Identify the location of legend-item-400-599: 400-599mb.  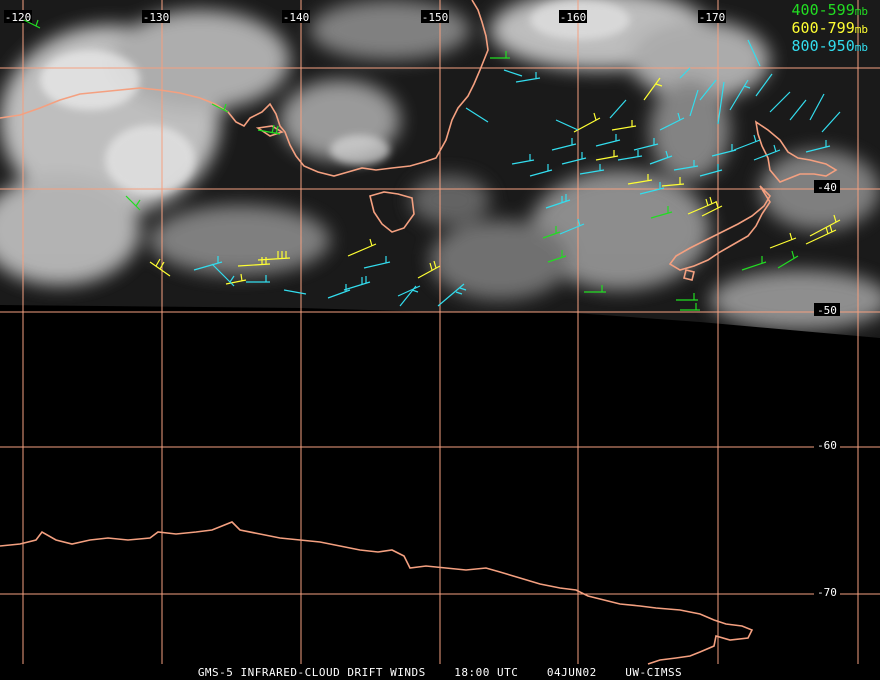
(830, 11).